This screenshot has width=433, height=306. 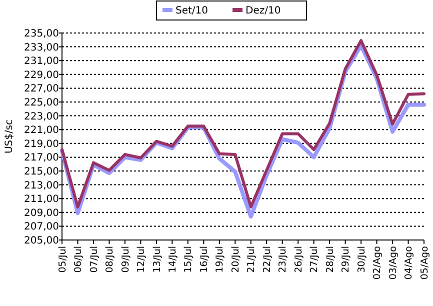 What do you see at coordinates (41, 103) in the screenshot?
I see `y-tick-label: 225,00` at bounding box center [41, 103].